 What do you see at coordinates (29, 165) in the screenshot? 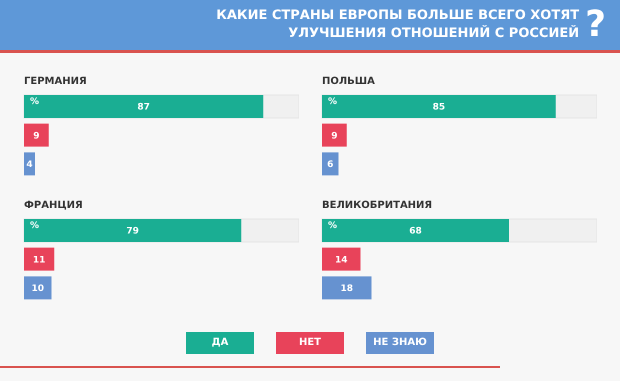
I see `data-label: 4` at bounding box center [29, 165].